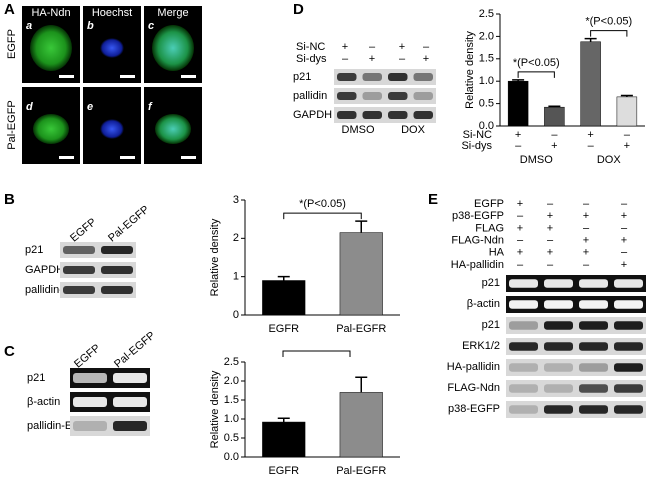  What do you see at coordinates (322, 204) in the screenshot?
I see `annotation: *(P<0.05)` at bounding box center [322, 204].